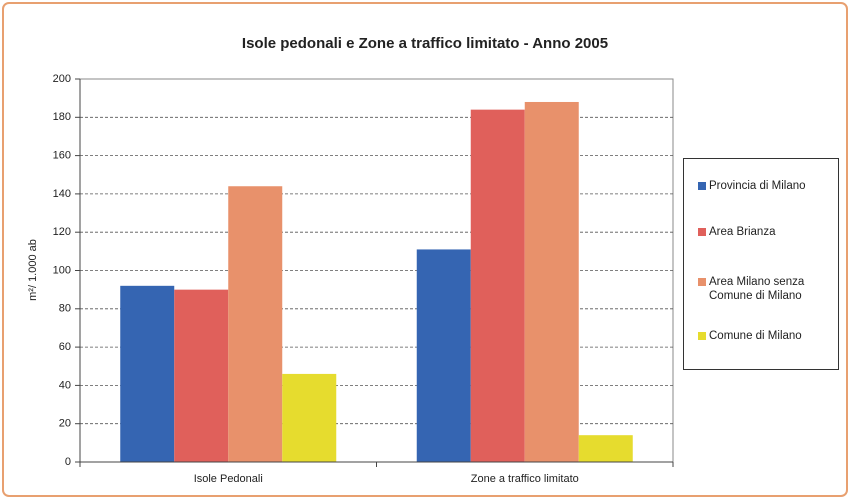  Describe the element at coordinates (757, 186) in the screenshot. I see `legend-label: Provincia di Milano` at that location.